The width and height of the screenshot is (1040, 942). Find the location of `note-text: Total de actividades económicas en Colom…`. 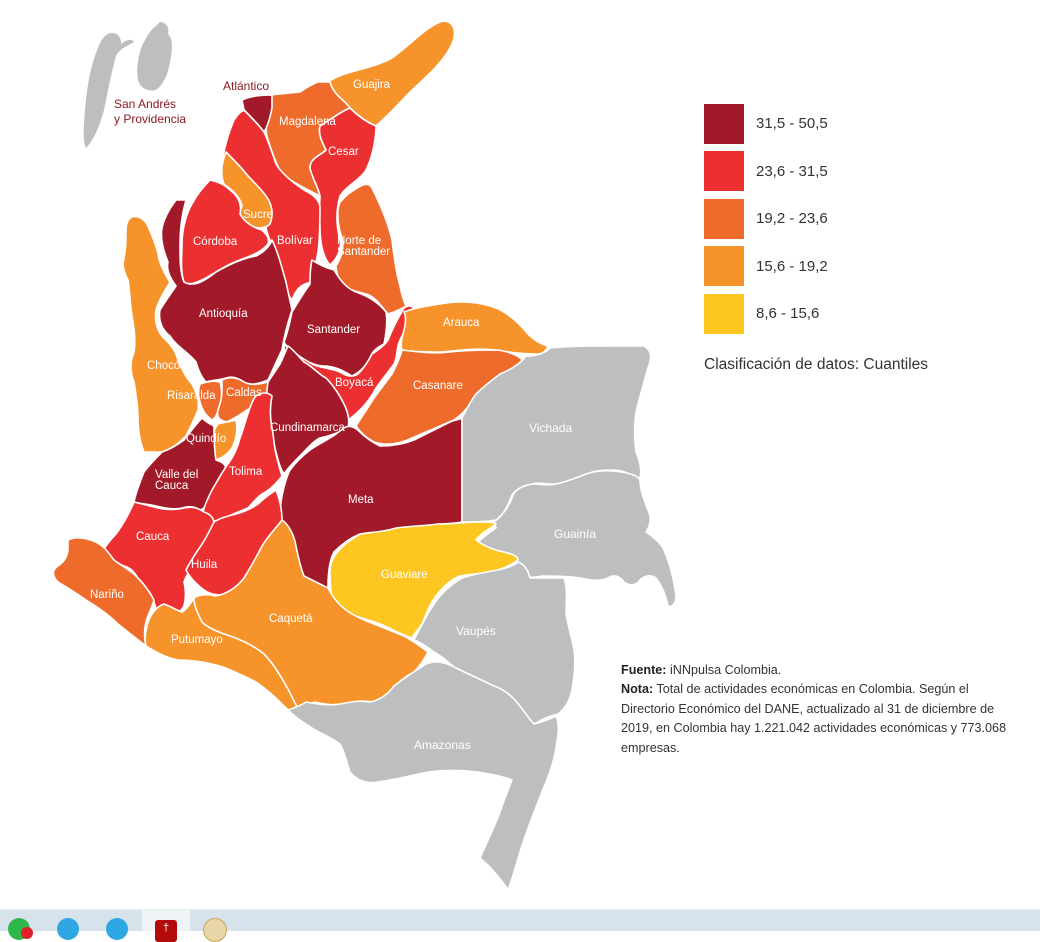

note-text: Total de actividades económicas en Colom… is located at coordinates (814, 718).